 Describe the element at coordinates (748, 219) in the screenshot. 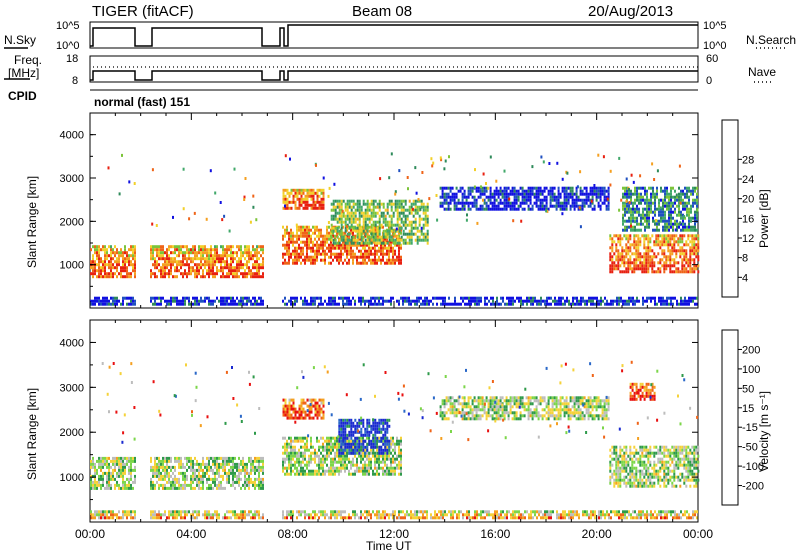

I see `colorbar-tick-label: 16` at that location.